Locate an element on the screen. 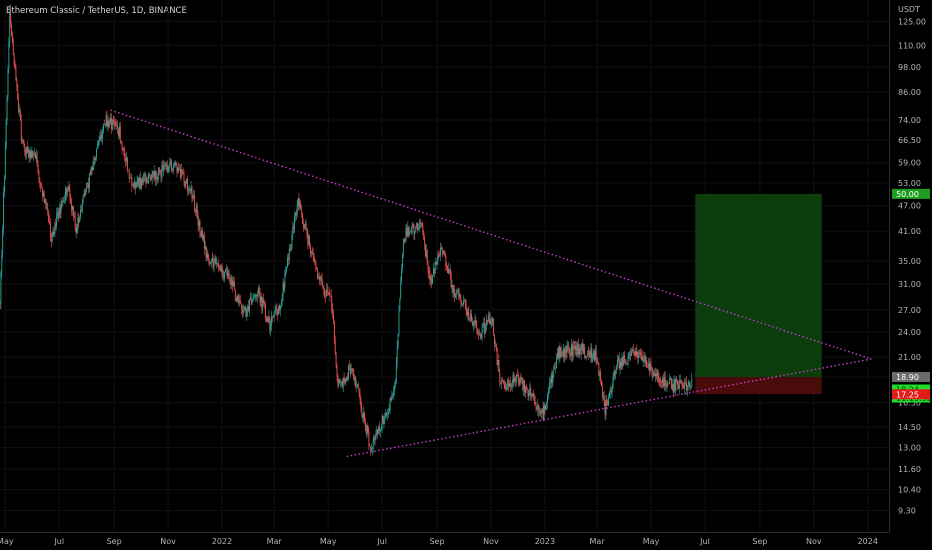 Image resolution: width=932 pixels, height=550 pixels. time-tick-label: 2024 is located at coordinates (868, 541).